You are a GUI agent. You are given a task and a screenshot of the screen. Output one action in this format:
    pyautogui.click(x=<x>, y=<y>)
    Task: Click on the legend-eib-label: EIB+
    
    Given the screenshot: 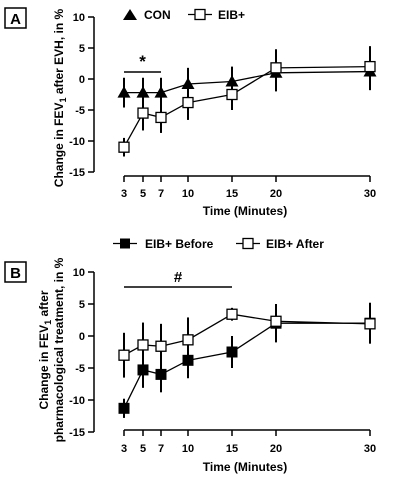 What is the action you would take?
    pyautogui.click(x=231, y=15)
    